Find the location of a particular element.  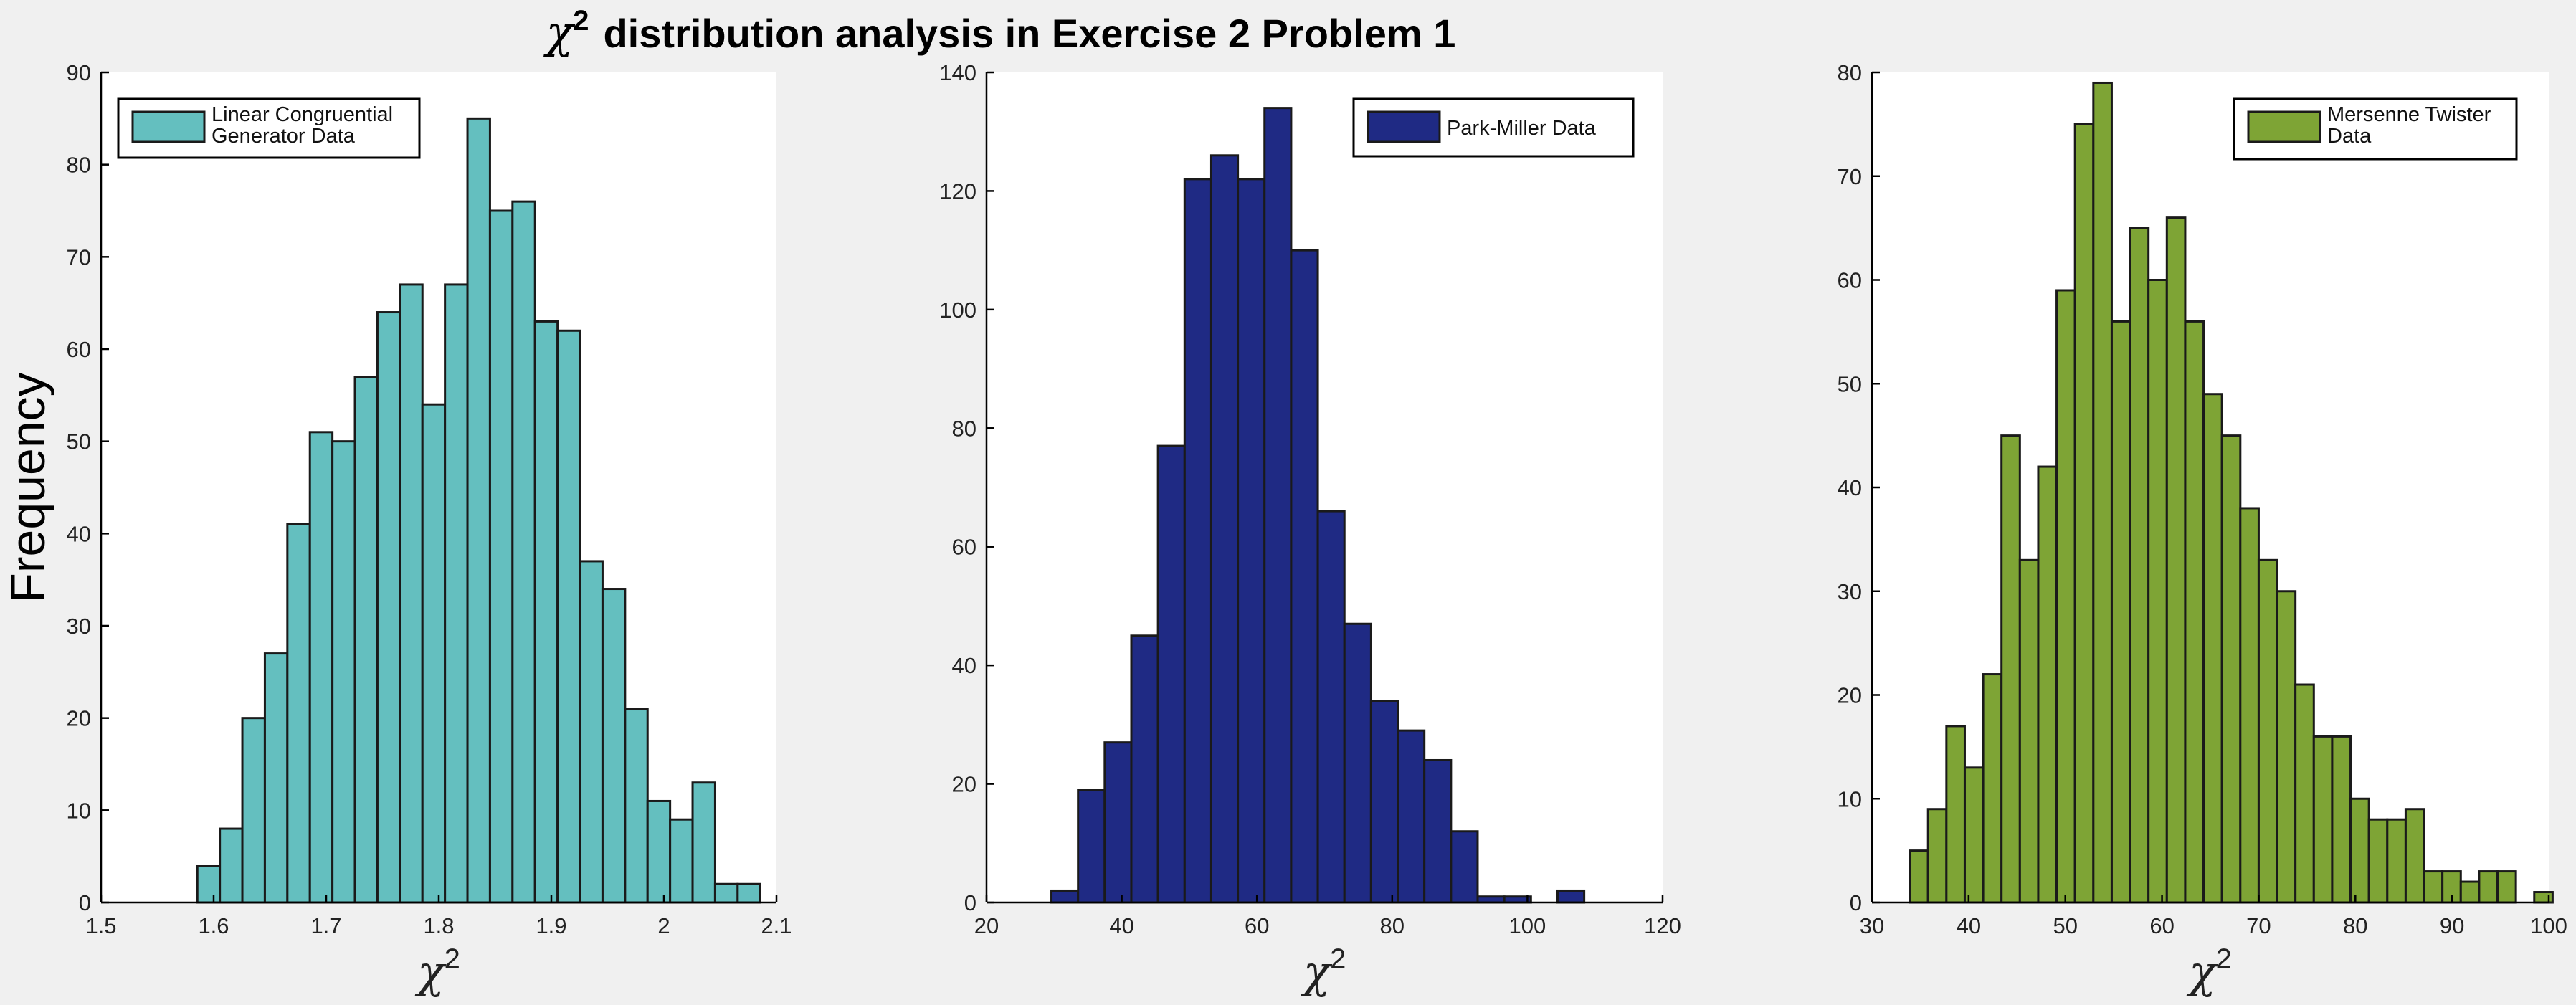

x-tick-label: 80 is located at coordinates (2355, 925).